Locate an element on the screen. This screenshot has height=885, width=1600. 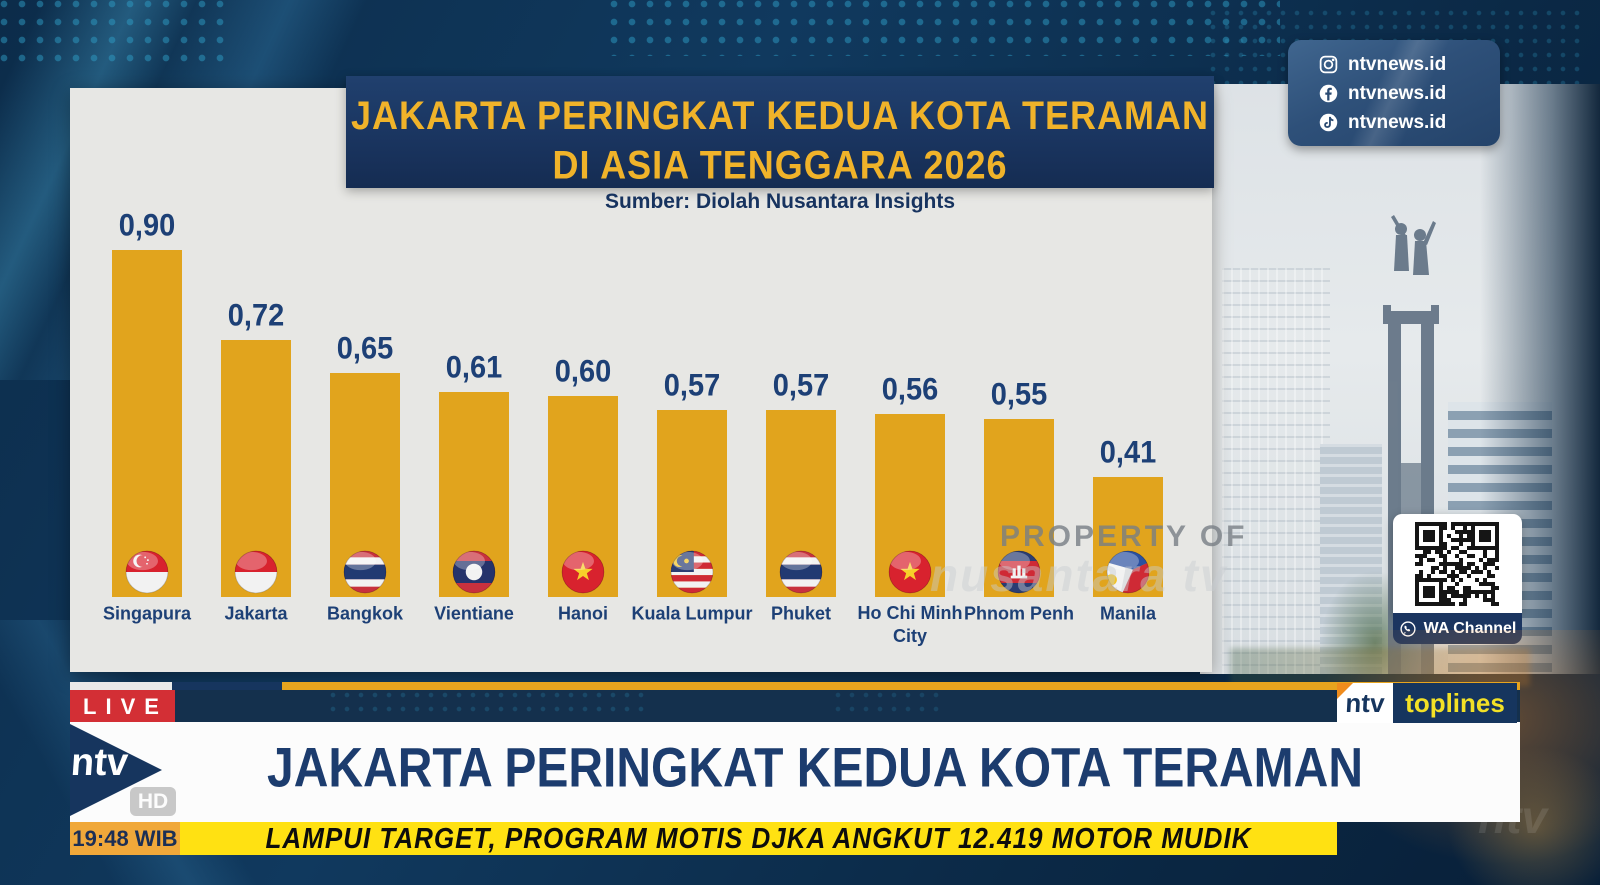
bg-dots-topcenter is located at coordinates (945, 28).